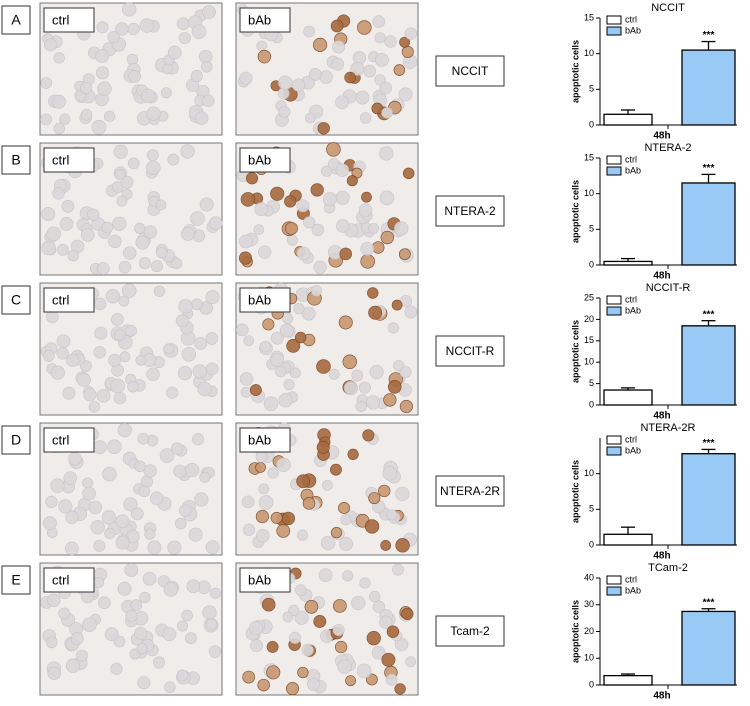  I want to click on cell-line: NTERA-2, so click(470, 211).